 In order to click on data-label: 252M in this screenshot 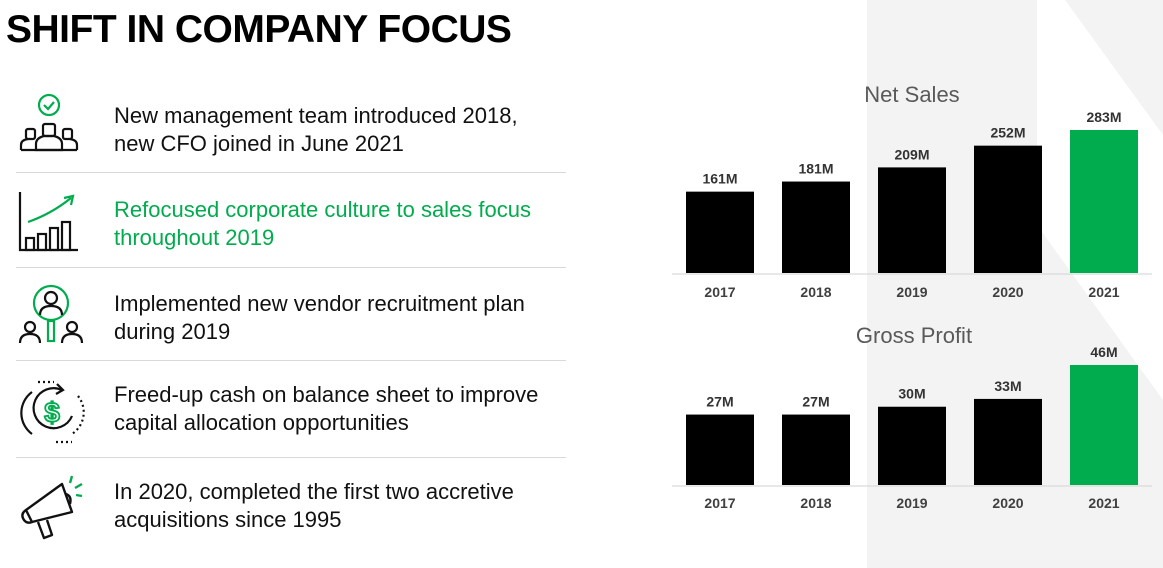, I will do `click(1007, 133)`.